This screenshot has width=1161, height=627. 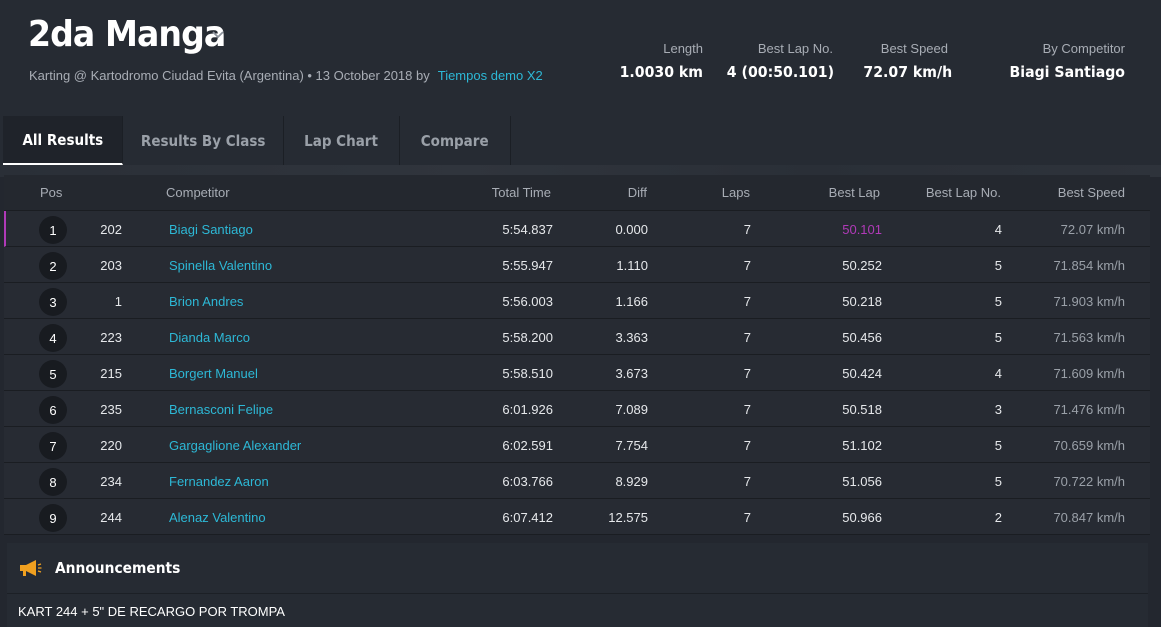 What do you see at coordinates (914, 48) in the screenshot?
I see `stat-label: Best Speed` at bounding box center [914, 48].